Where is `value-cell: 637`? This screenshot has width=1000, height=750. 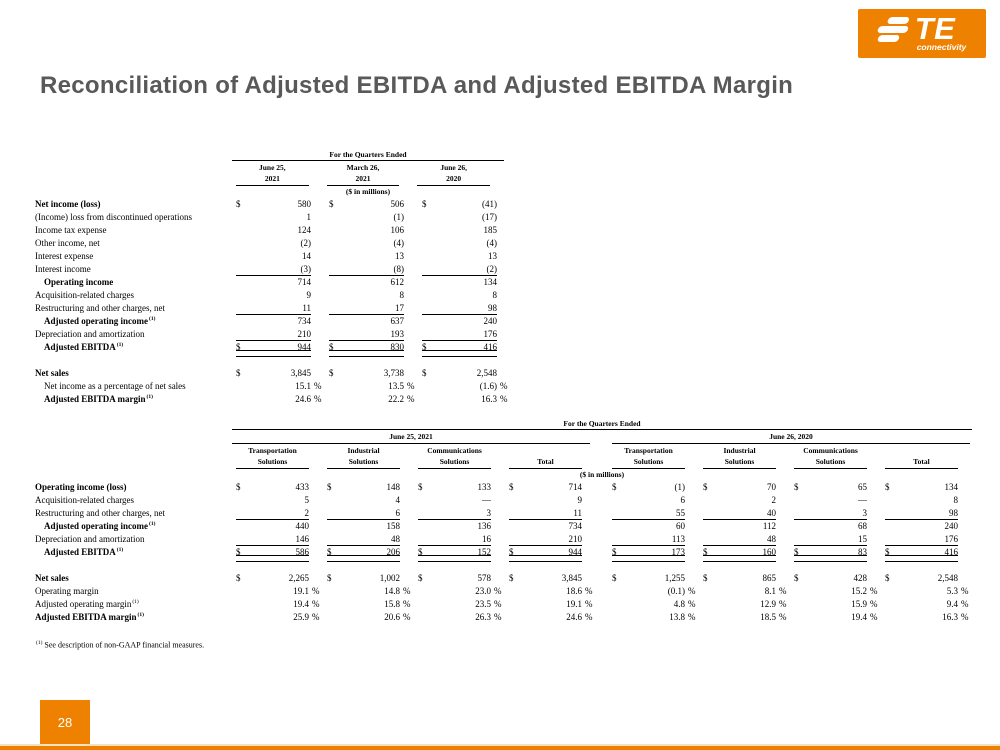 value-cell: 637 is located at coordinates (373, 321).